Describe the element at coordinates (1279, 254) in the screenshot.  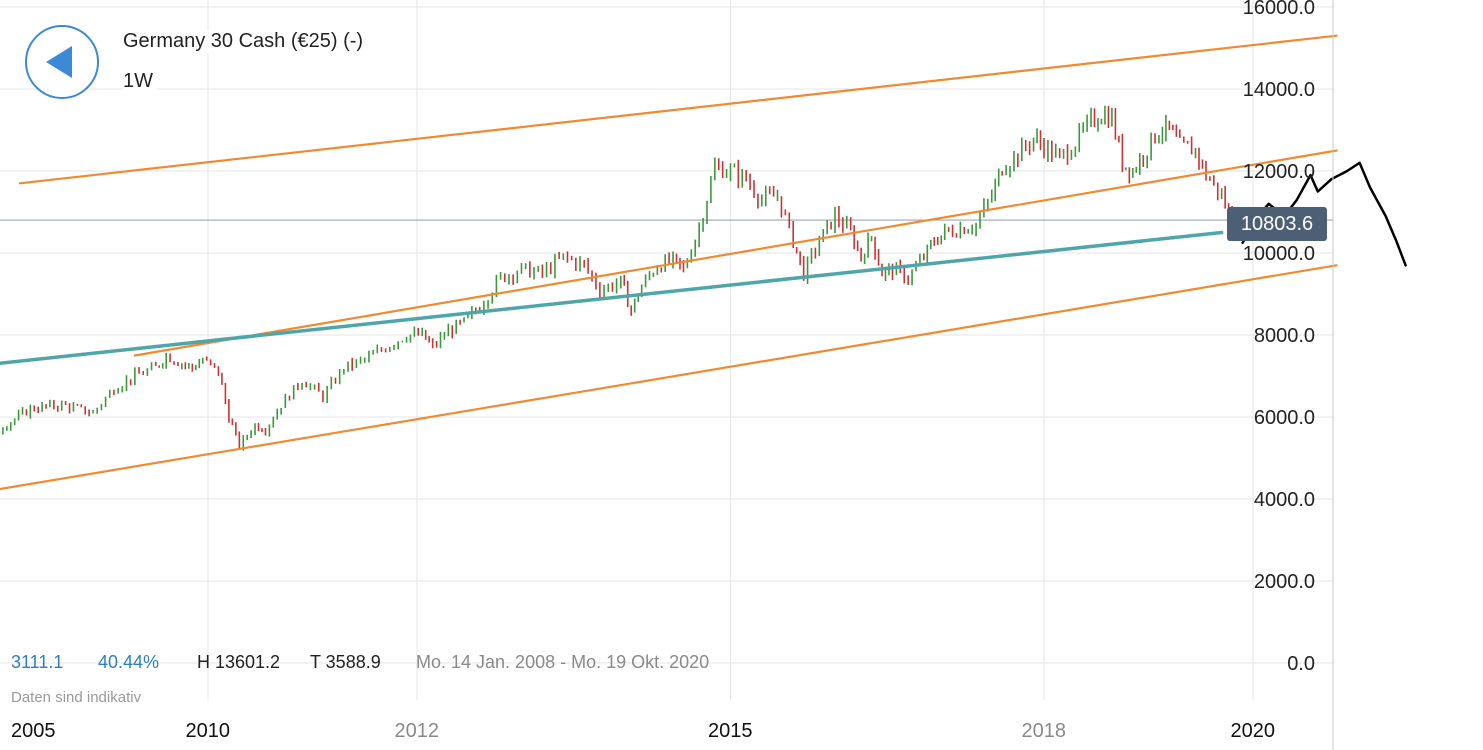
I see `y-tick-label: 10000.0` at that location.